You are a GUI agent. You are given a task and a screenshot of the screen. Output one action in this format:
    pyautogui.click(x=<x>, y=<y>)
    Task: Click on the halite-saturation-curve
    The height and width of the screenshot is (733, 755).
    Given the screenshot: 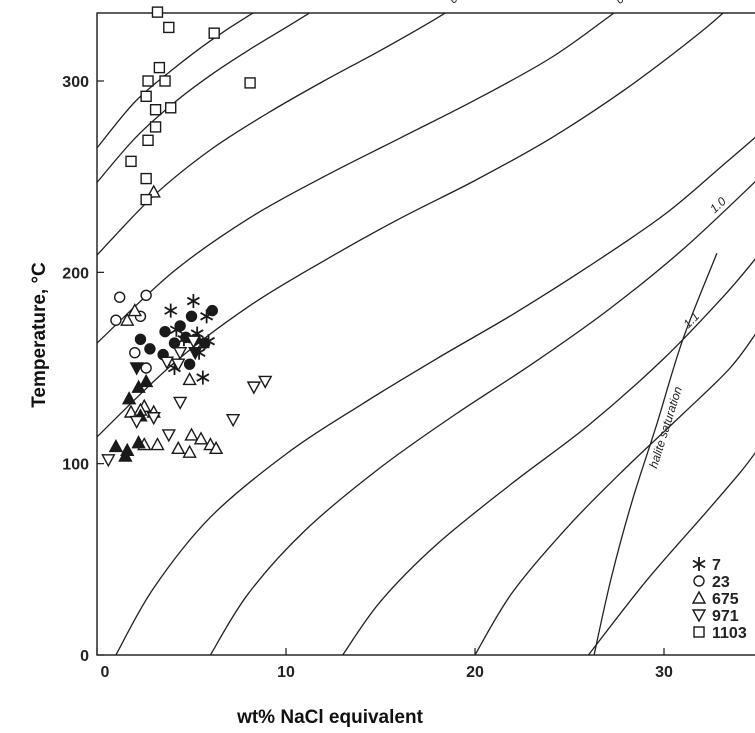 What is the action you would take?
    pyautogui.click(x=655, y=453)
    